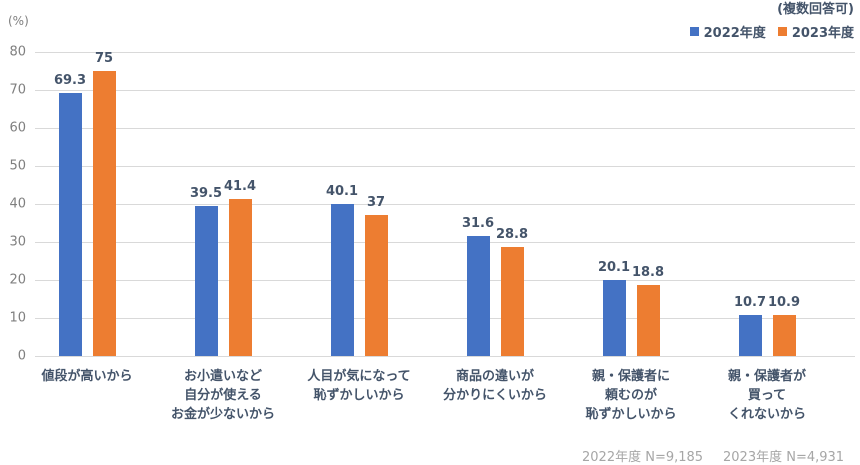 The width and height of the screenshot is (860, 465). What do you see at coordinates (21, 356) in the screenshot?
I see `y-tick-0: 0` at bounding box center [21, 356].